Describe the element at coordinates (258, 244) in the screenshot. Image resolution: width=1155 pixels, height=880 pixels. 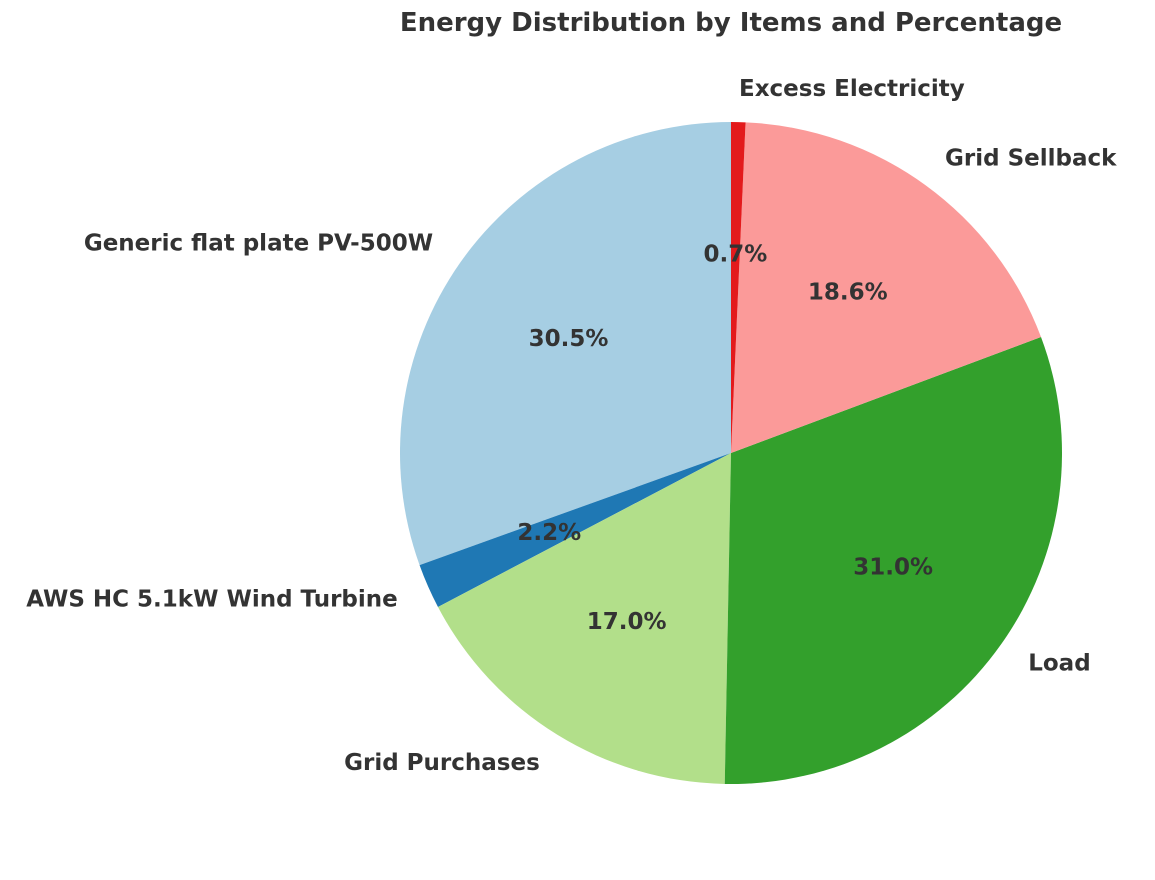
I see `category-label-generic-flat-plate-pv-500w: Generic flat plate PV-500W` at that location.